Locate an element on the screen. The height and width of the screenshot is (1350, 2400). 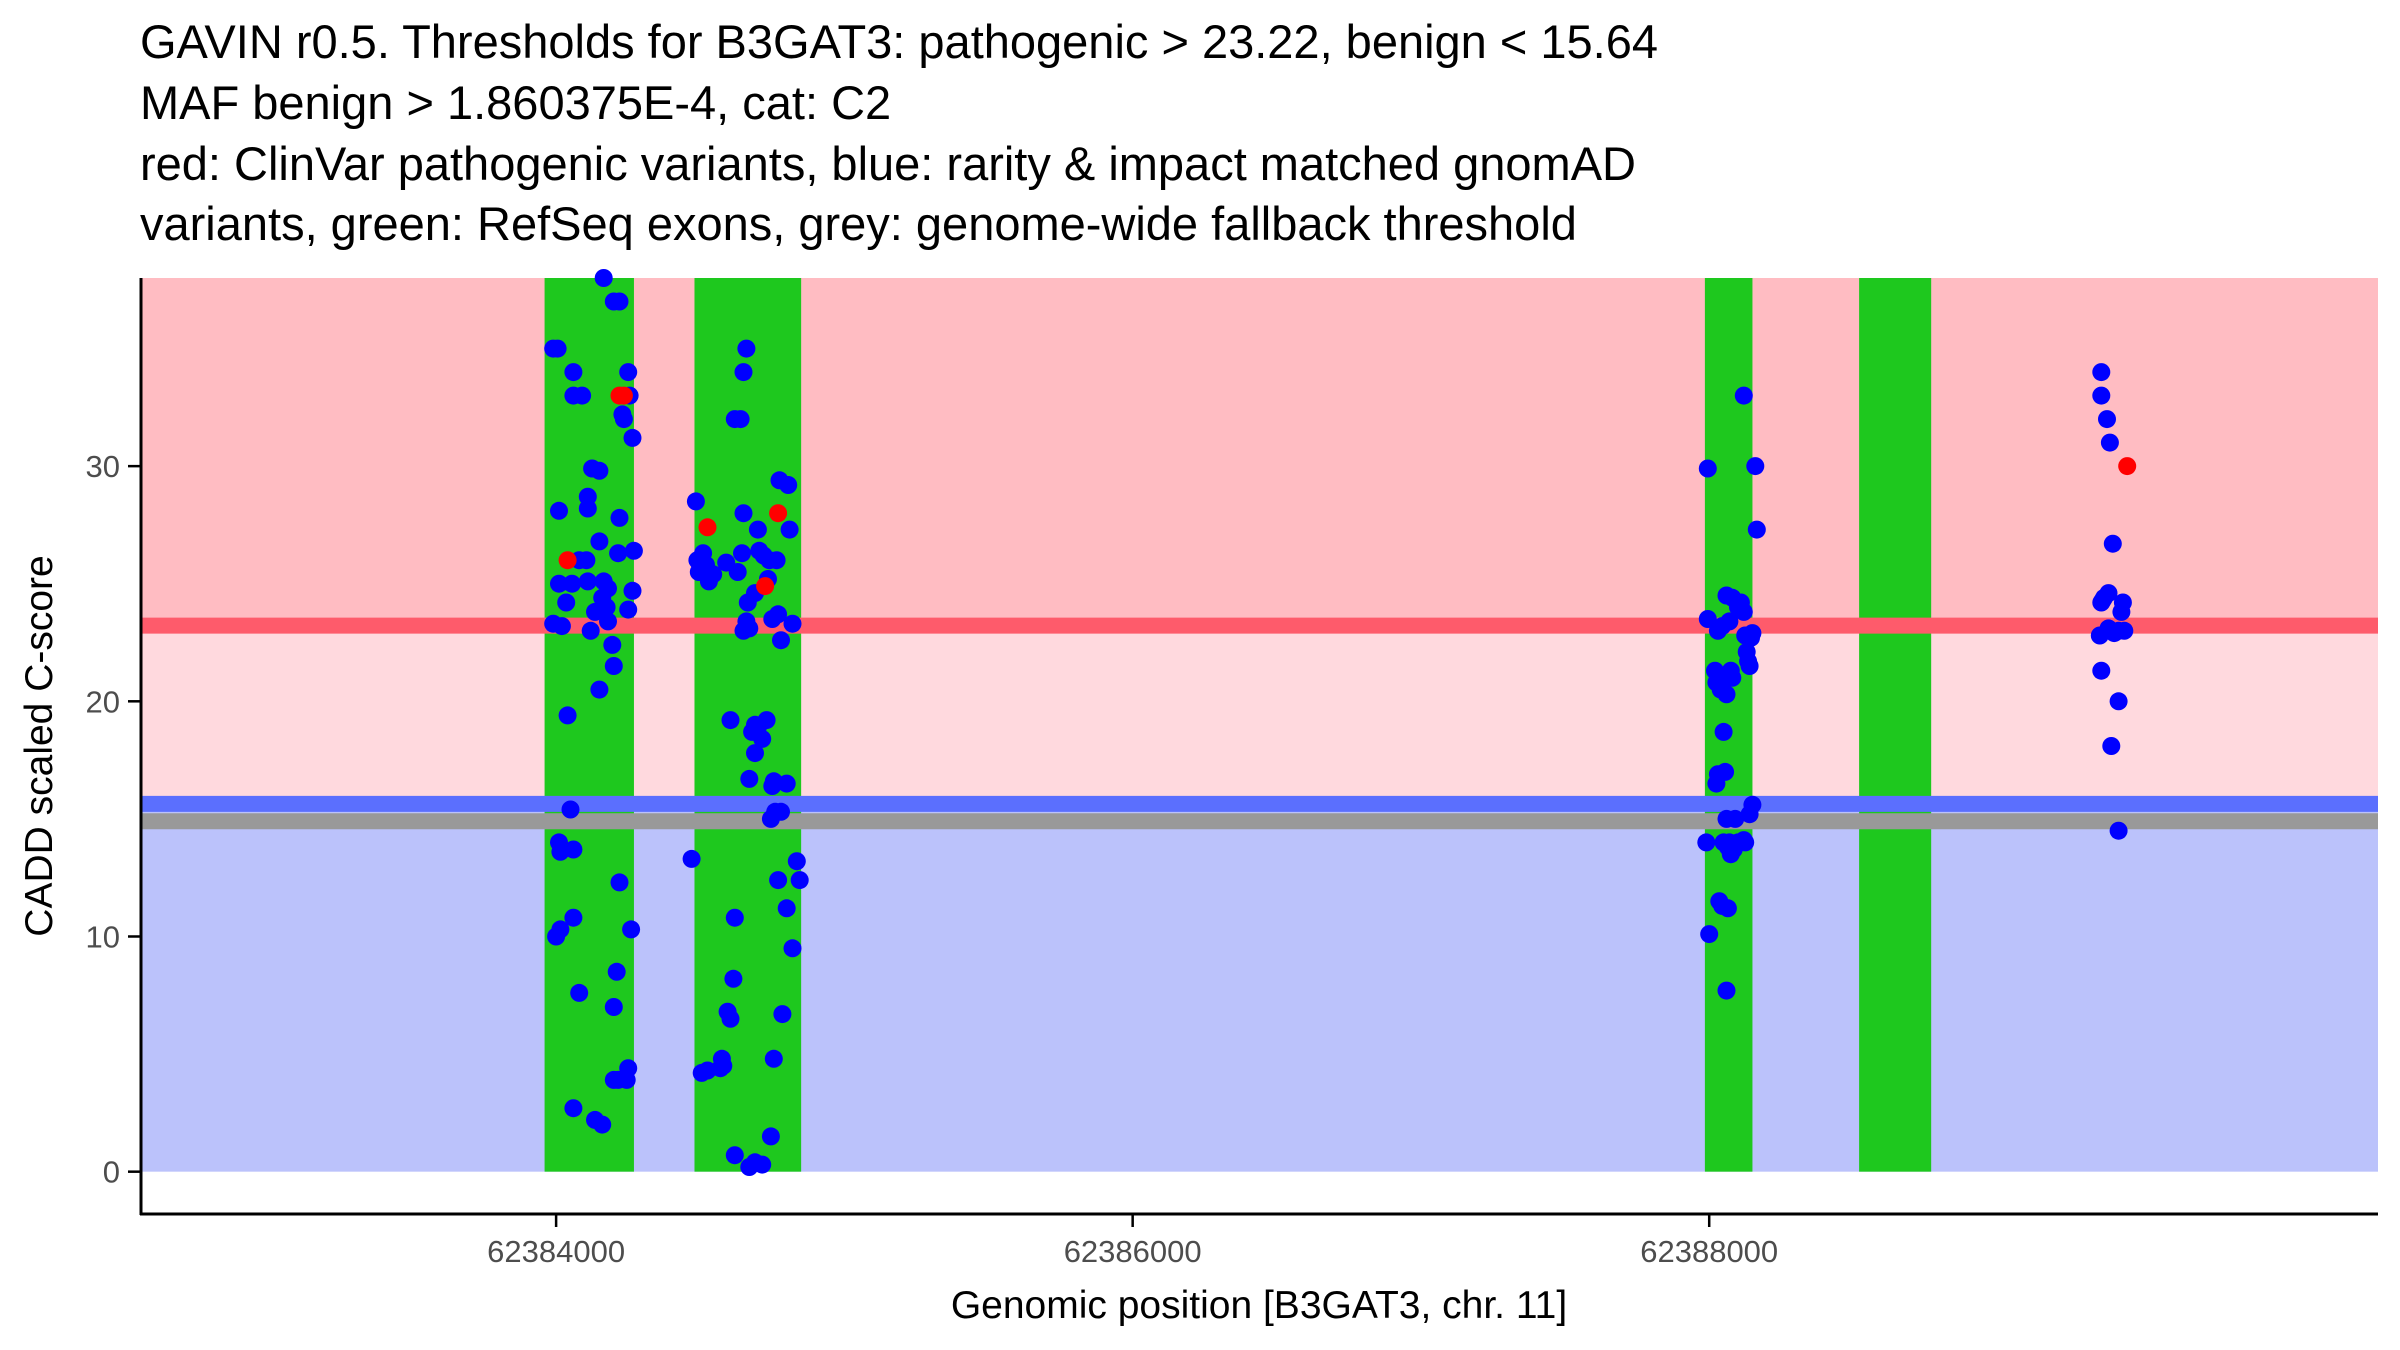
x-axis-title: Genomic position [B3GAT3, chr. 11] is located at coordinates (1259, 1305).